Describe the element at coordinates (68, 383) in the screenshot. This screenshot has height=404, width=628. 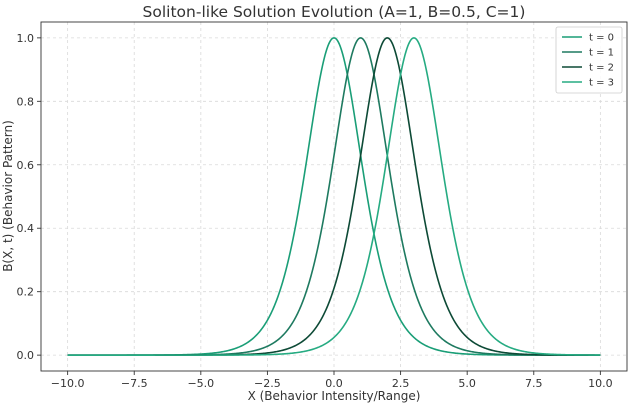
I see `x-tick-label: −10.0` at that location.